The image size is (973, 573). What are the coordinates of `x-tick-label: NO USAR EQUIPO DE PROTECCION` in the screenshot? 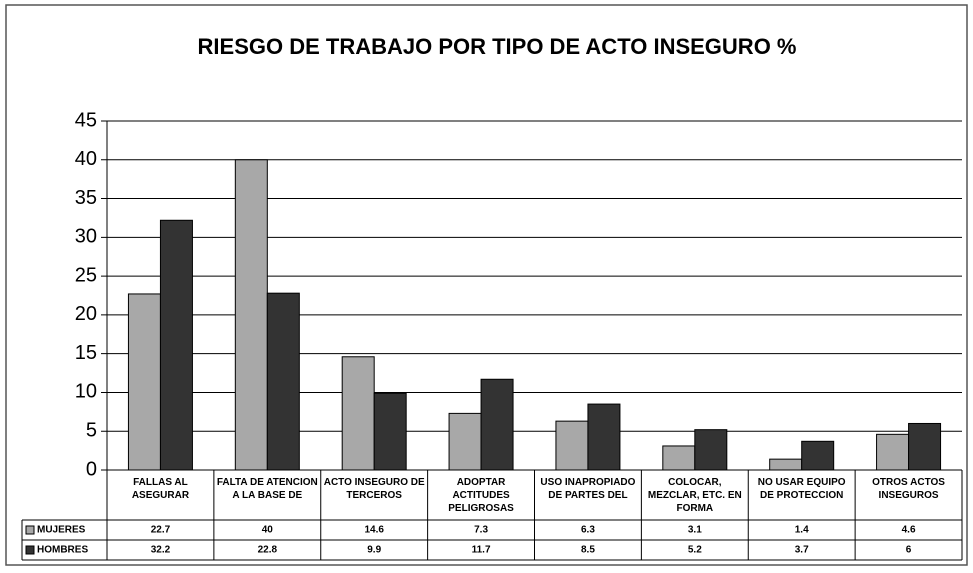 It's located at (801, 489).